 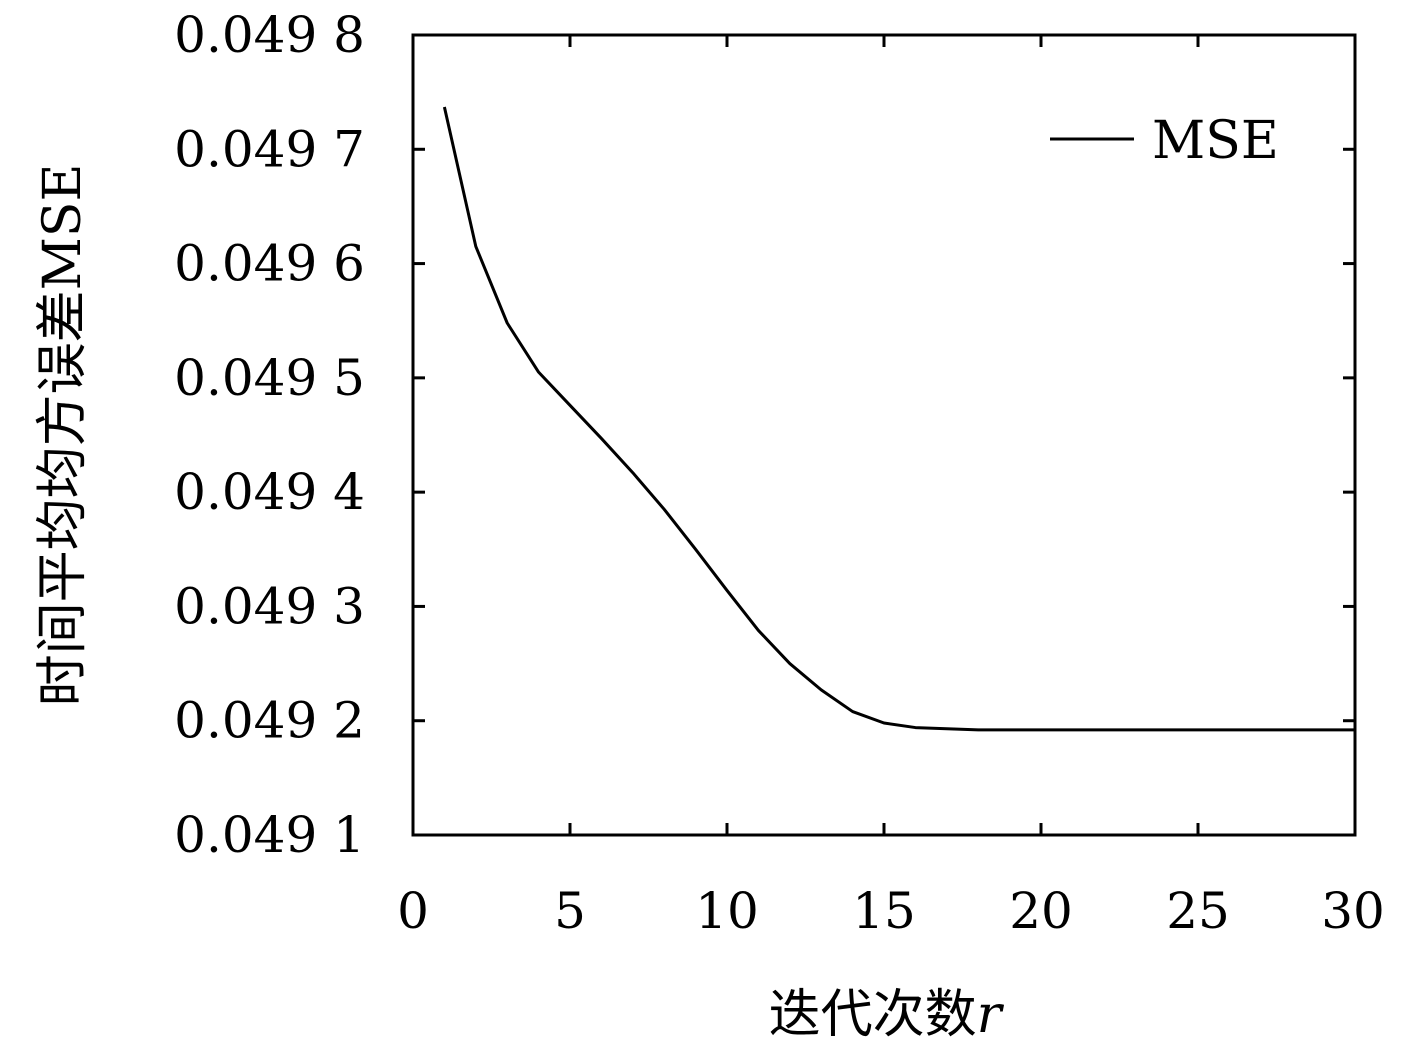 I want to click on x-tick-label: 20, so click(x=1041, y=911).